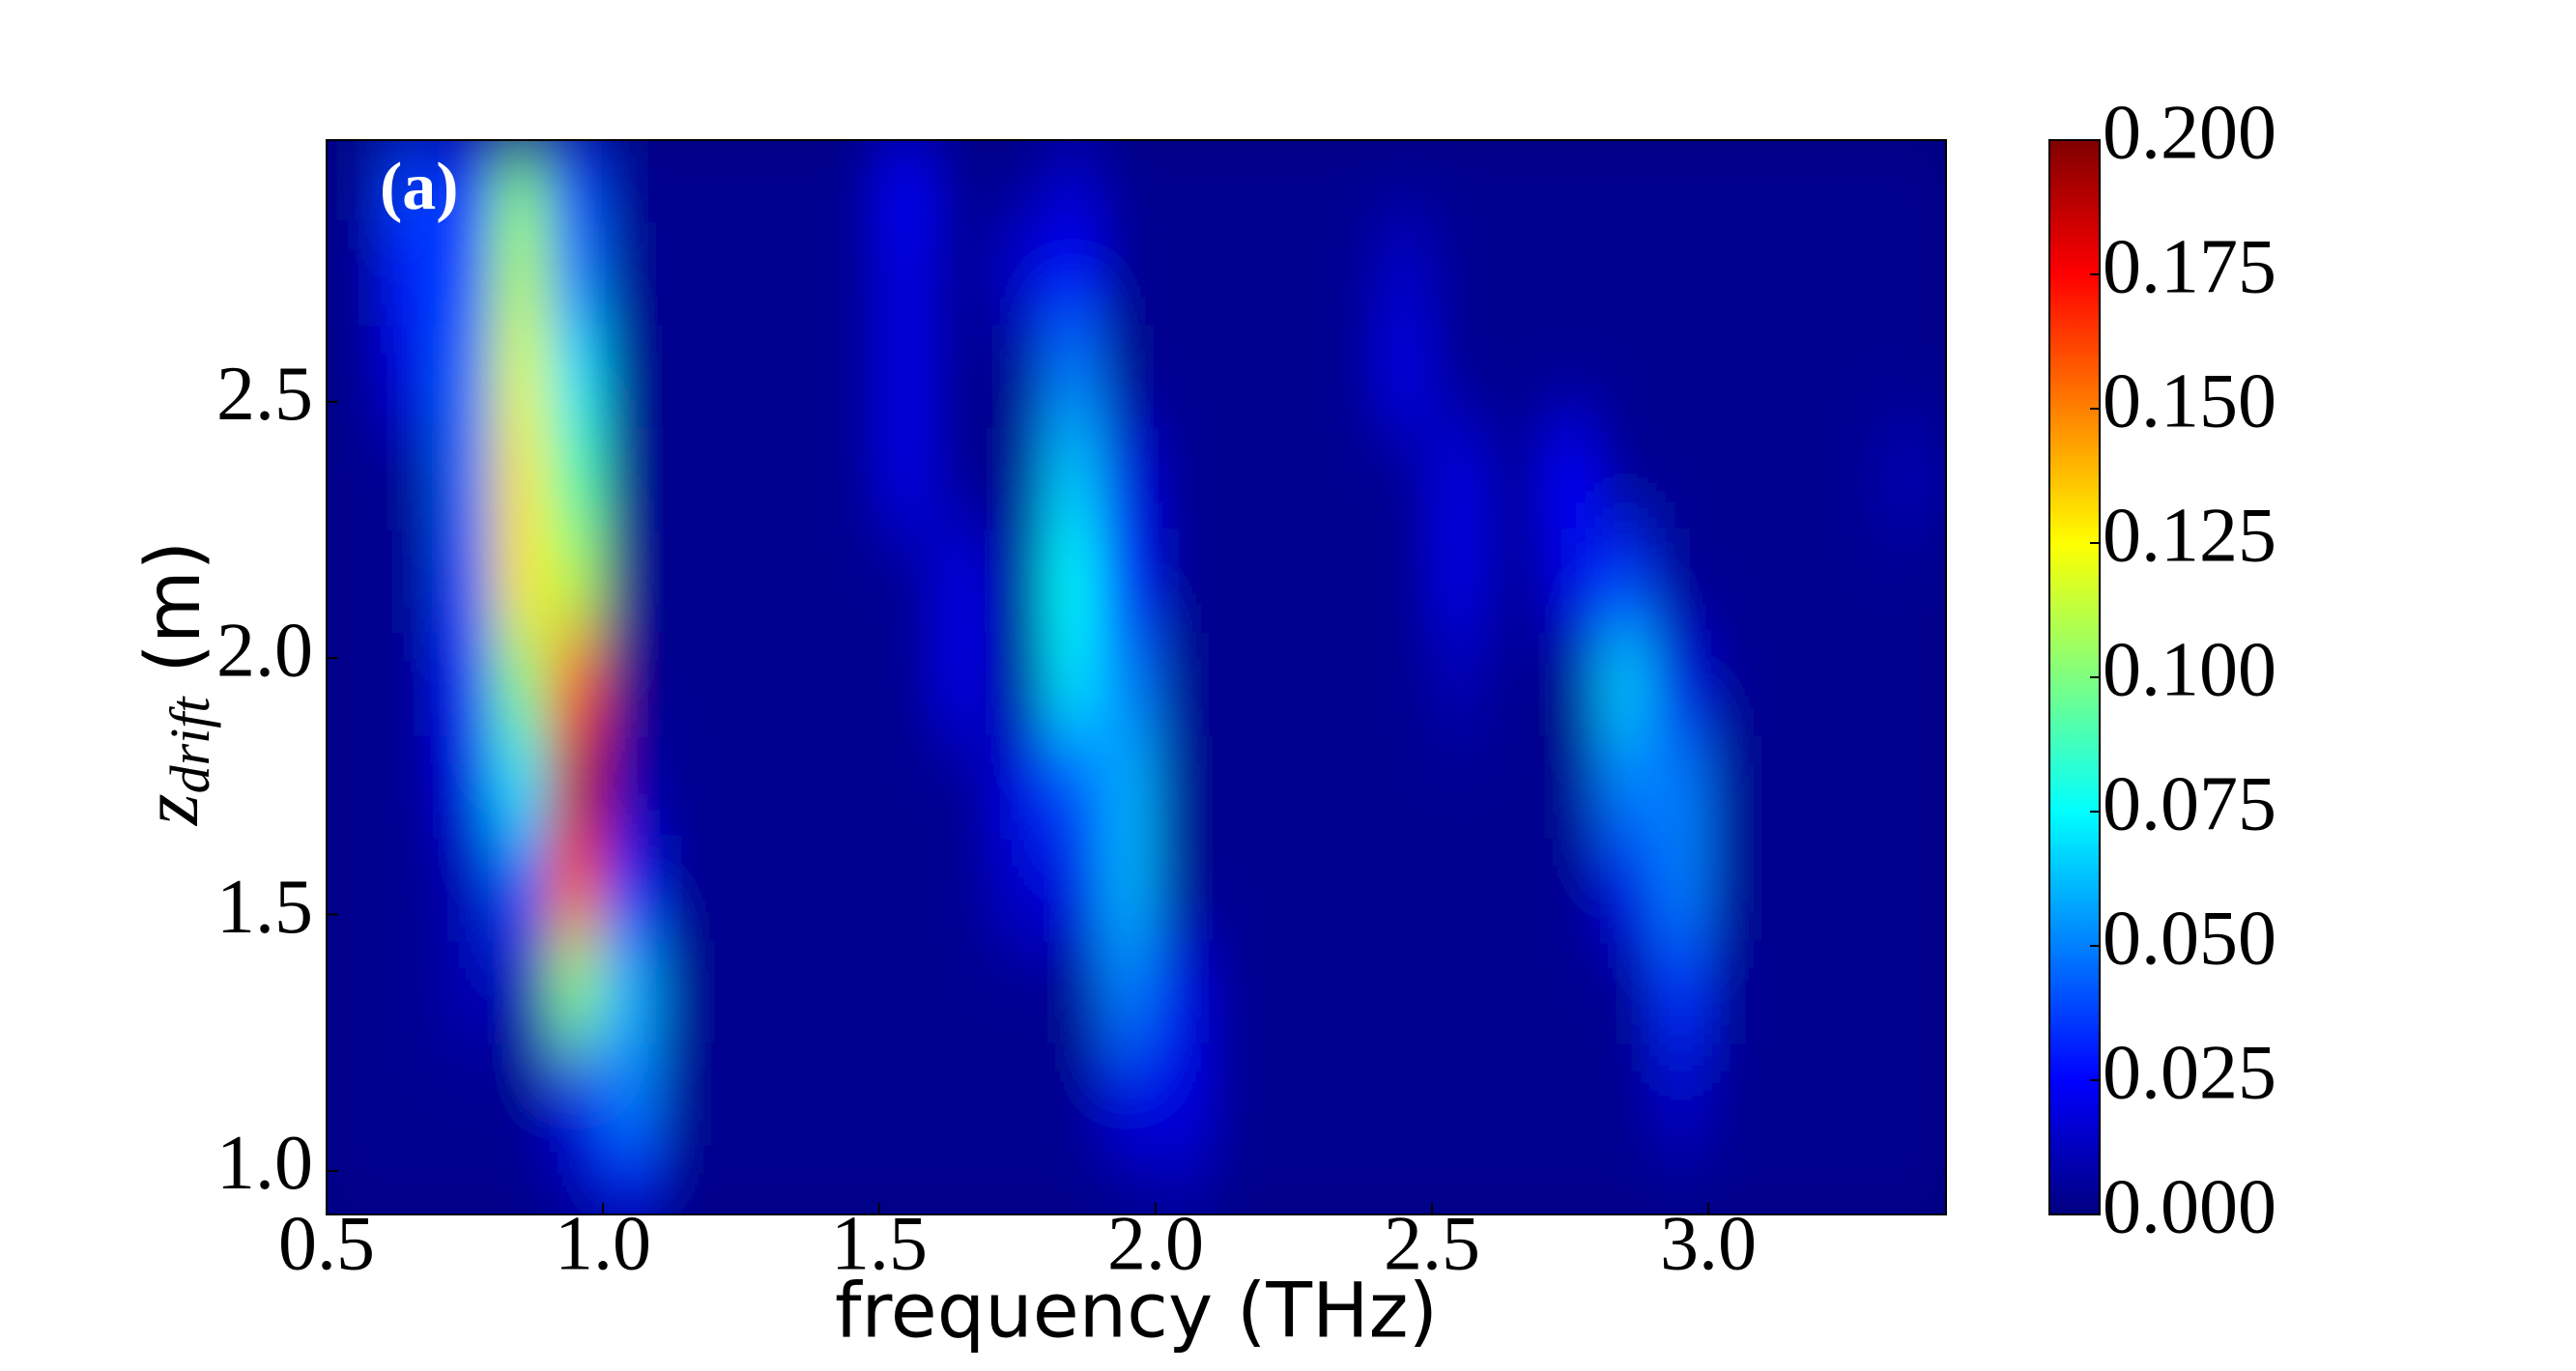  I want to click on y-tick-label: 2.5, so click(264, 394).